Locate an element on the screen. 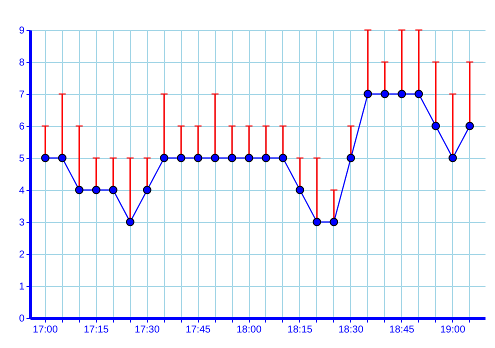  y-tick-label: 3 is located at coordinates (21, 223).